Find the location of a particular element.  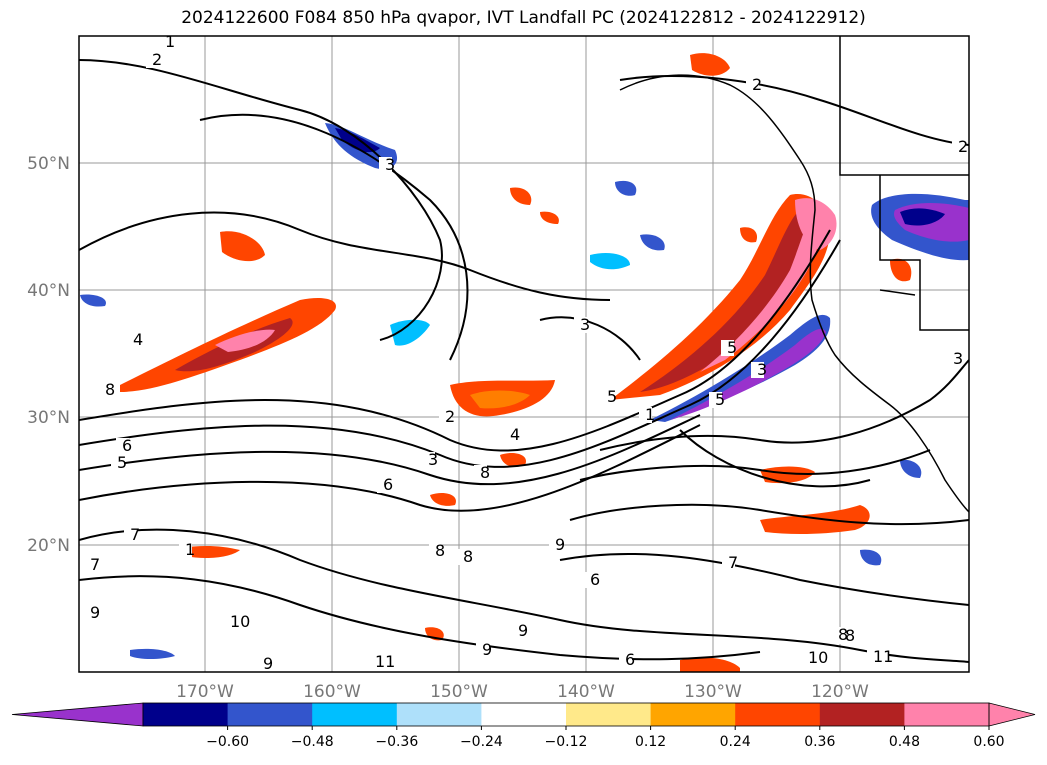

lon-label-120w: 120°W is located at coordinates (840, 692).